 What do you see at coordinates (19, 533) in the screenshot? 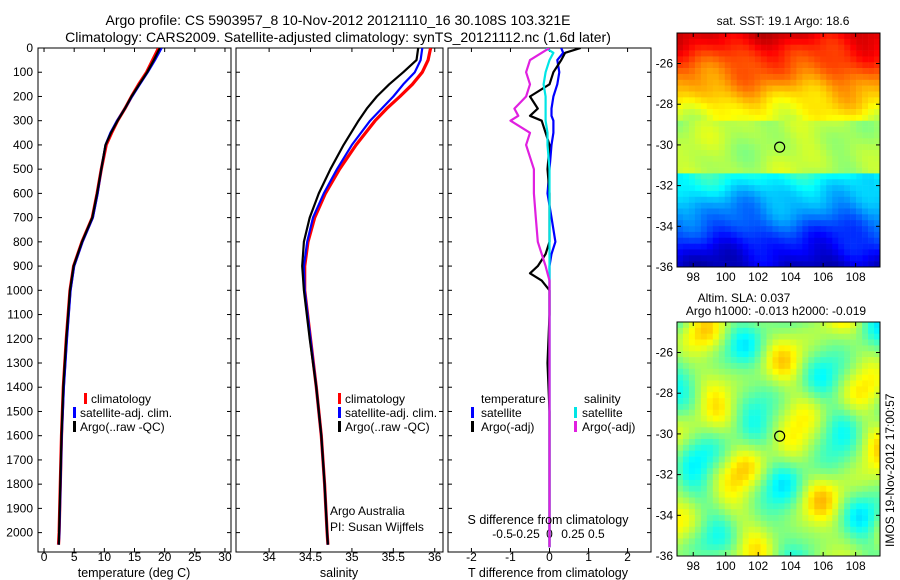
I see `depth-tick-label: 2000` at bounding box center [19, 533].